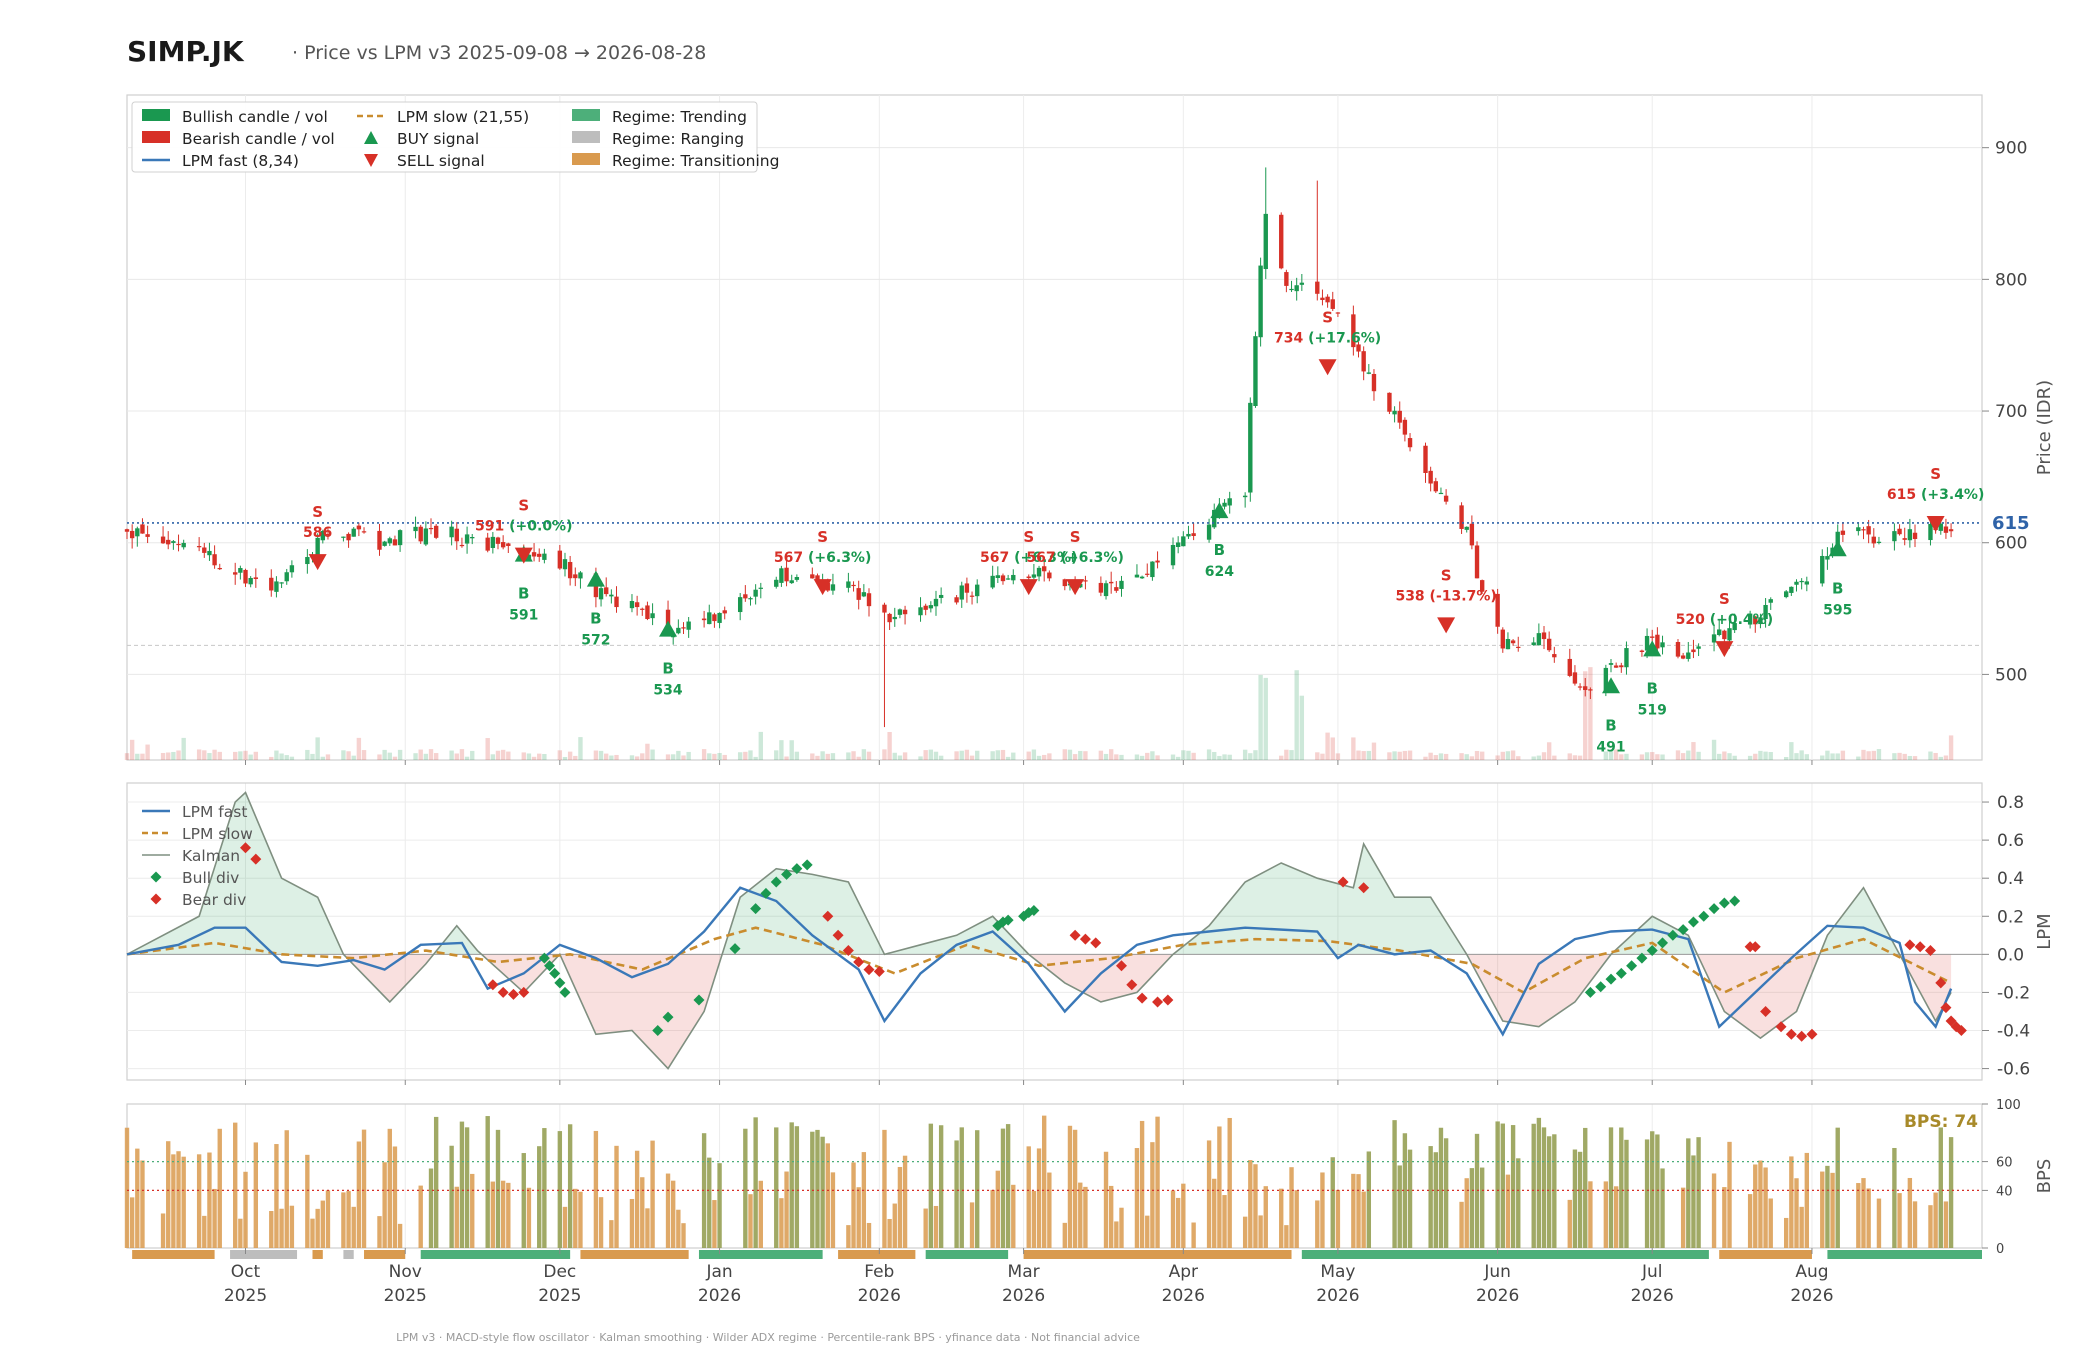 This screenshot has width=2100, height=1354. Describe the element at coordinates (2011, 523) in the screenshot. I see `last-price-label: 615` at that location.